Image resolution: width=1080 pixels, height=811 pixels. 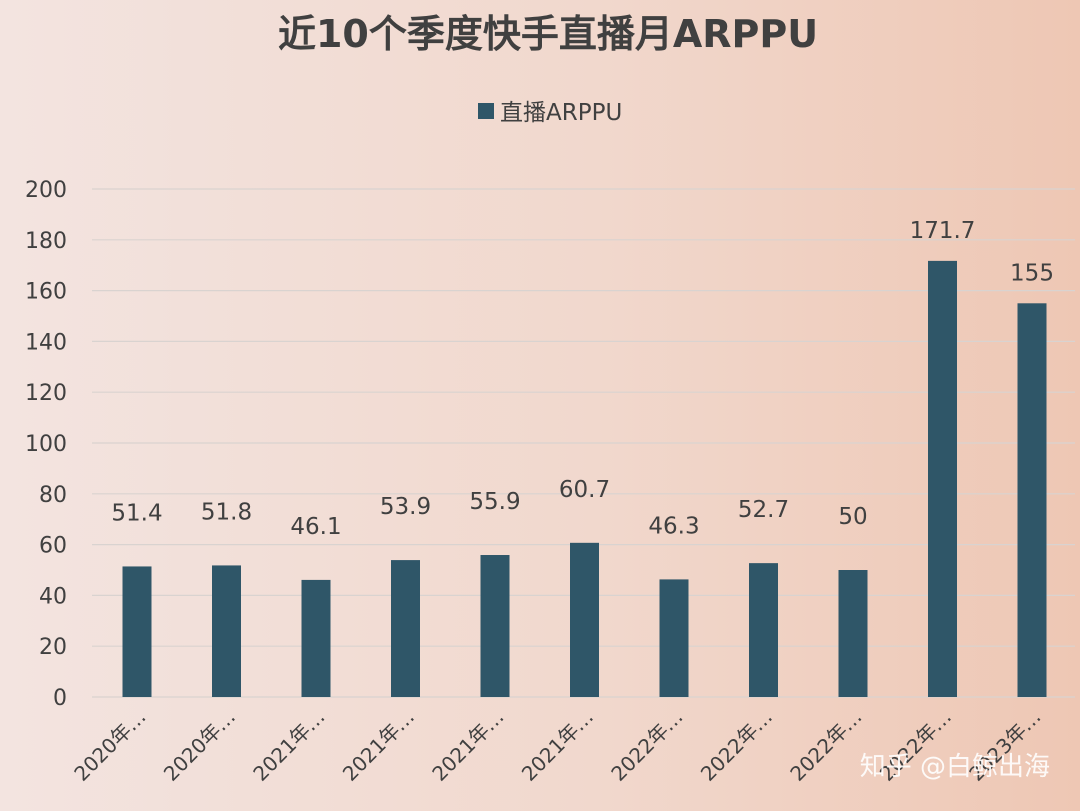 What do you see at coordinates (46, 292) in the screenshot?
I see `y-tick-label: 160` at bounding box center [46, 292].